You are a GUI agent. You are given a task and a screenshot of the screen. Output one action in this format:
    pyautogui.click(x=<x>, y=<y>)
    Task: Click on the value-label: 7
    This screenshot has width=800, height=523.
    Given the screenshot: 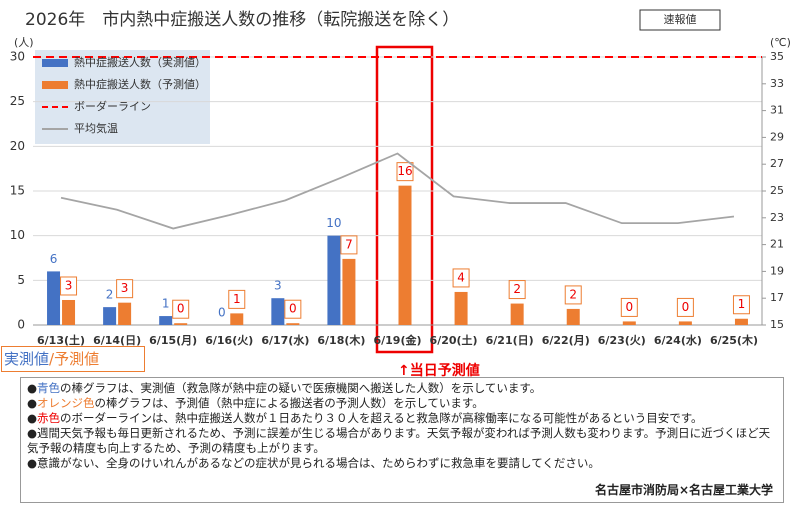 What is the action you would take?
    pyautogui.click(x=349, y=244)
    